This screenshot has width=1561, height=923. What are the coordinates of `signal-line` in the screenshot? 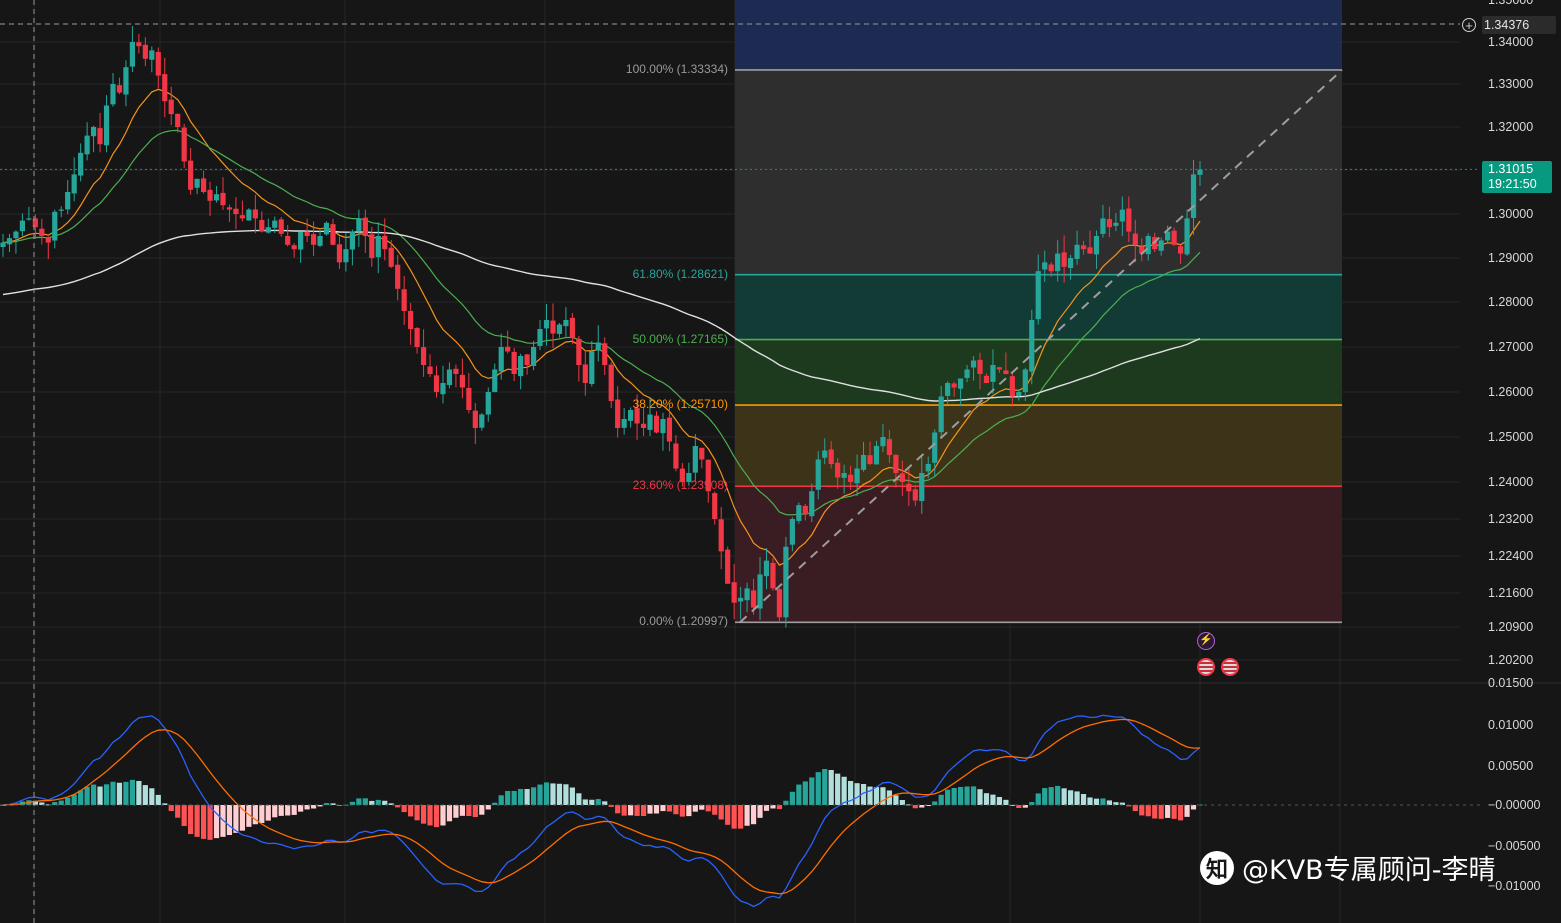 It's located at (601, 806).